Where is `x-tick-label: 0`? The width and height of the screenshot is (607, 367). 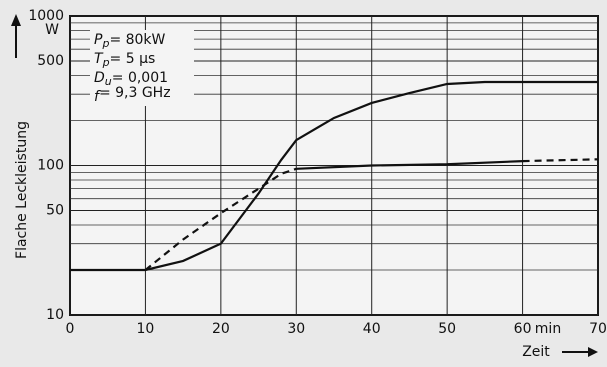 x-tick-label: 0 is located at coordinates (70, 329).